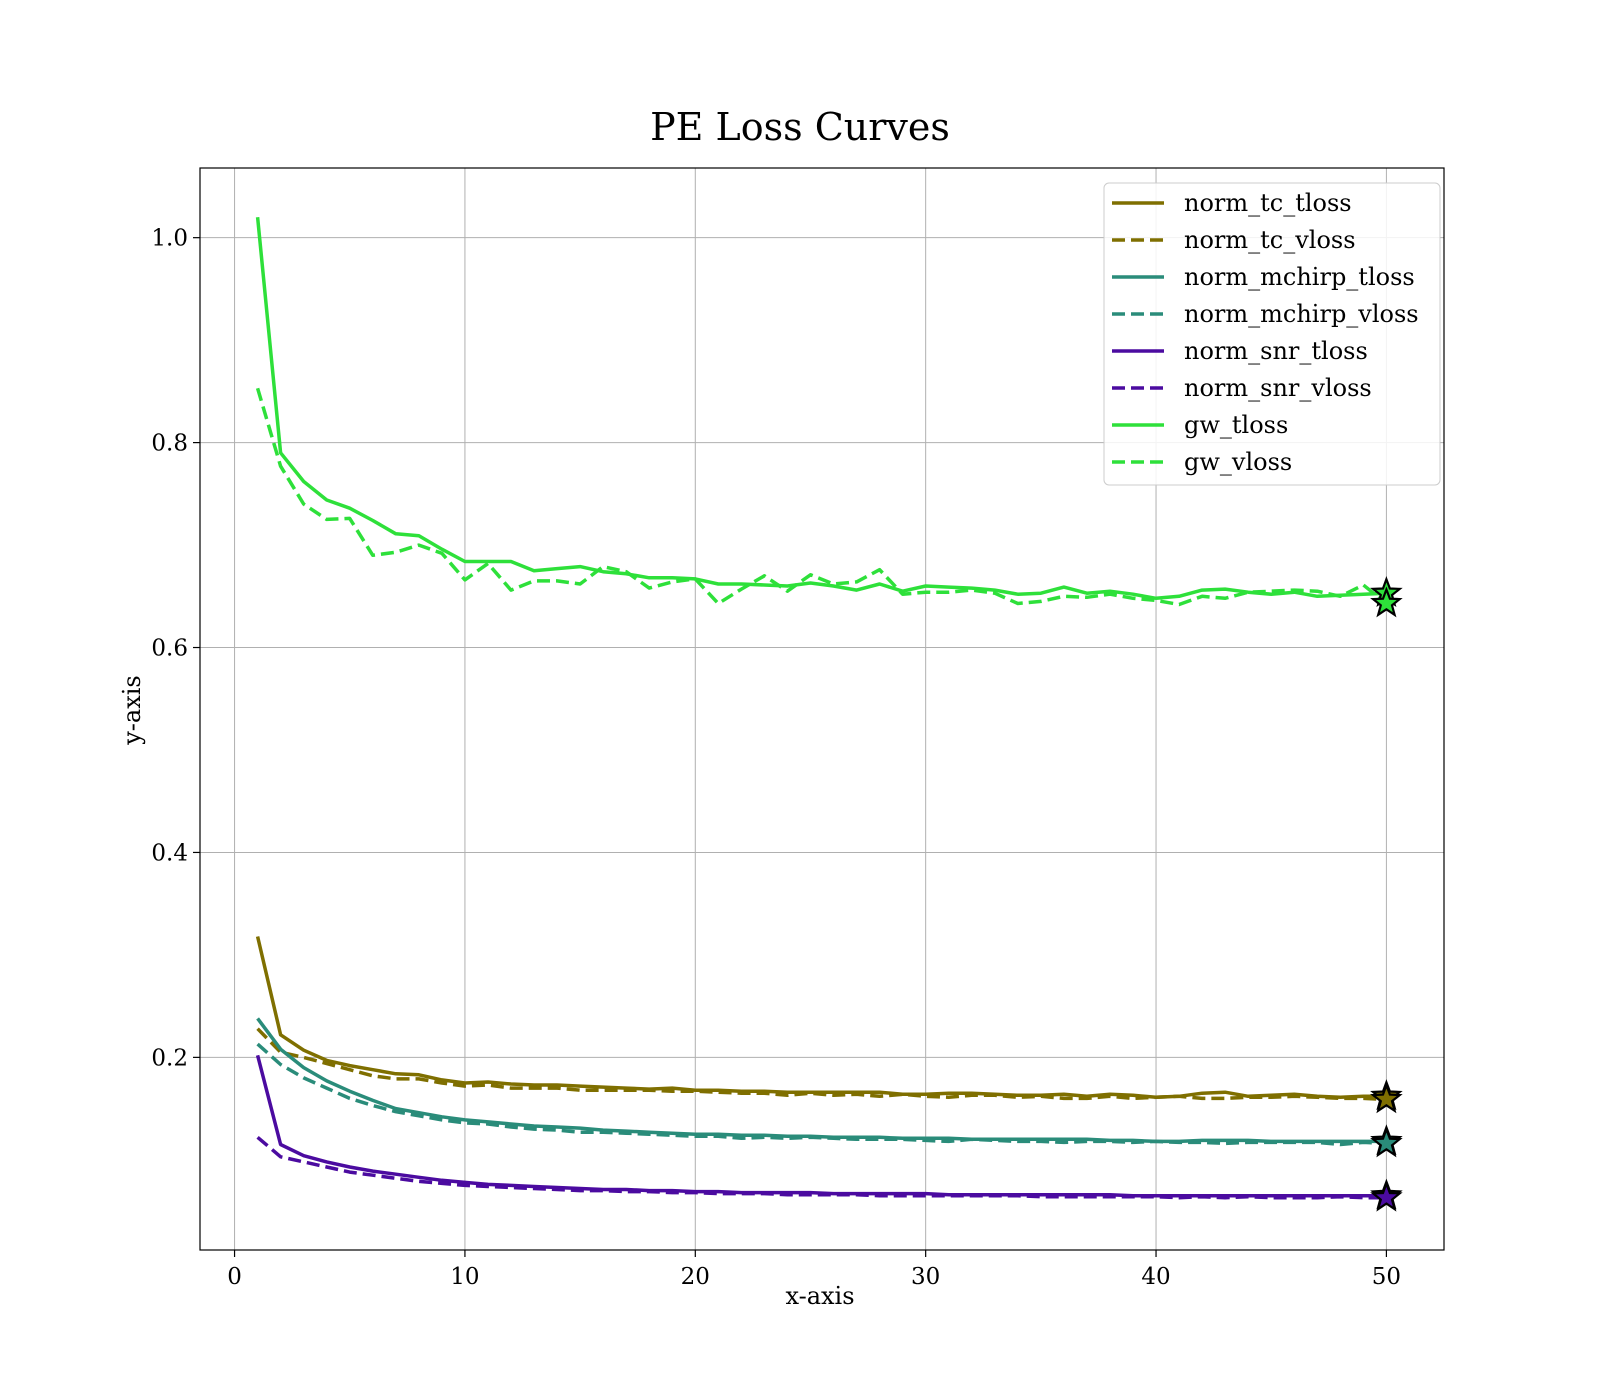  I want to click on x-tick-label: 0, so click(234, 1277).